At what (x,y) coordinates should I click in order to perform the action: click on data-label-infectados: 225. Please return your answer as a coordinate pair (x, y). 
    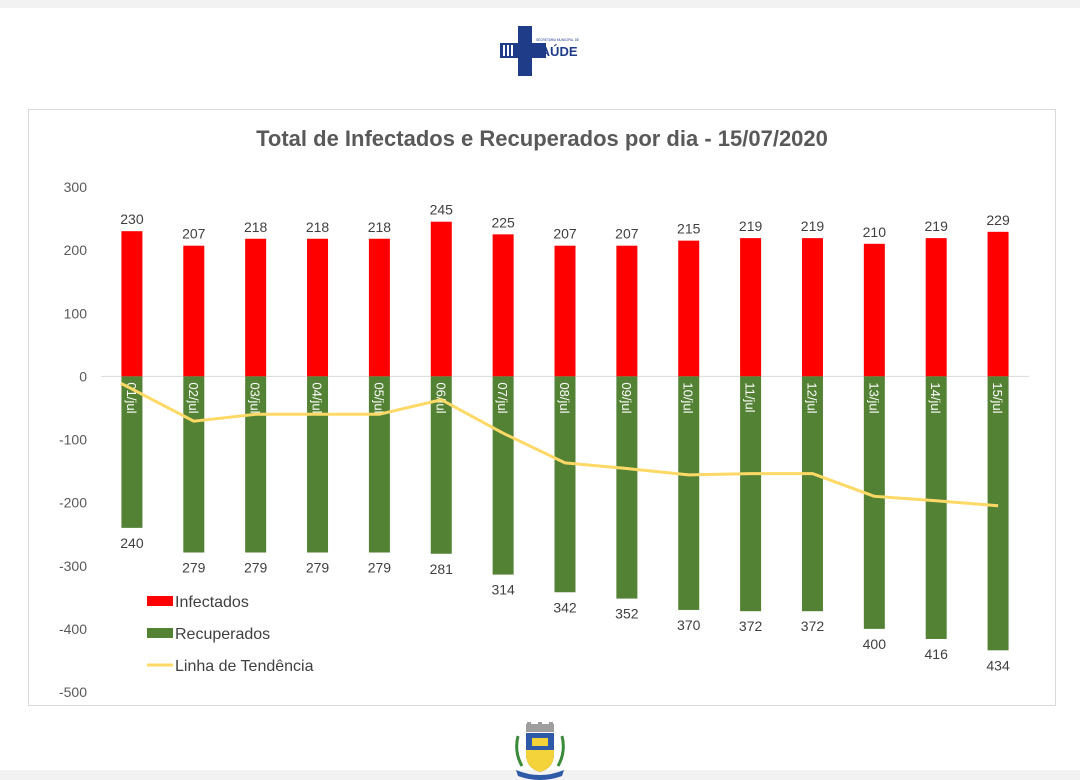
    Looking at the image, I should click on (503, 222).